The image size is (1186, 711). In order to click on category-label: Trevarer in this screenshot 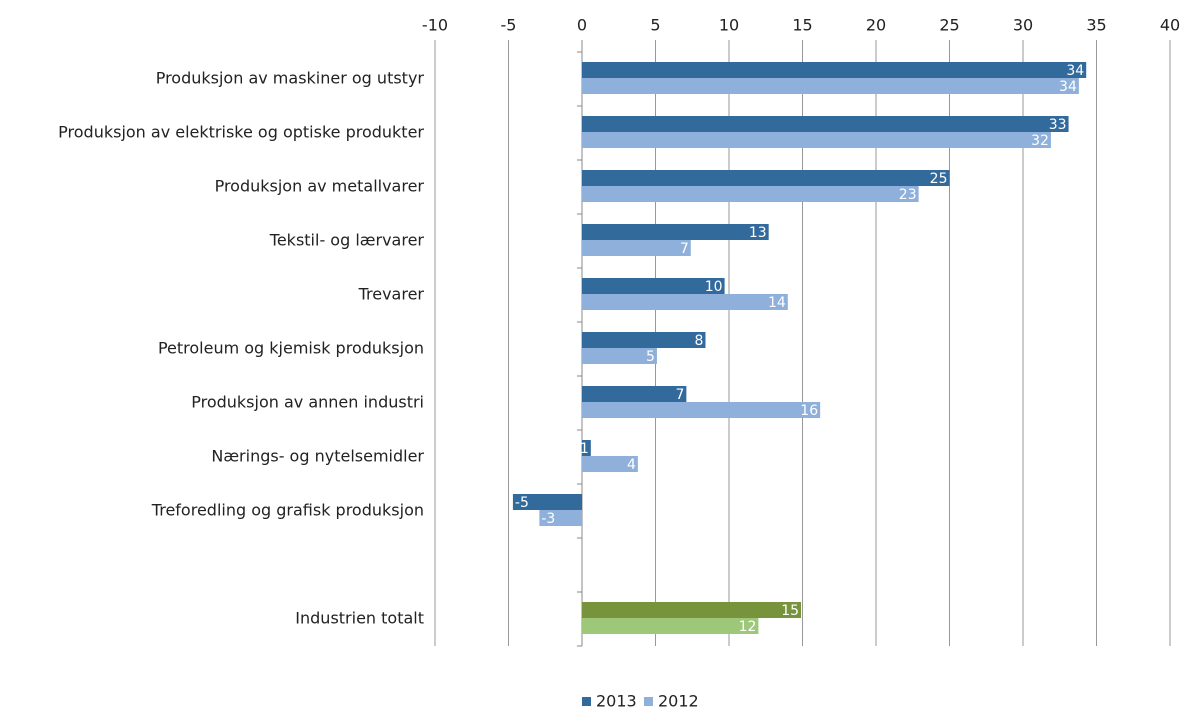, I will do `click(391, 294)`.